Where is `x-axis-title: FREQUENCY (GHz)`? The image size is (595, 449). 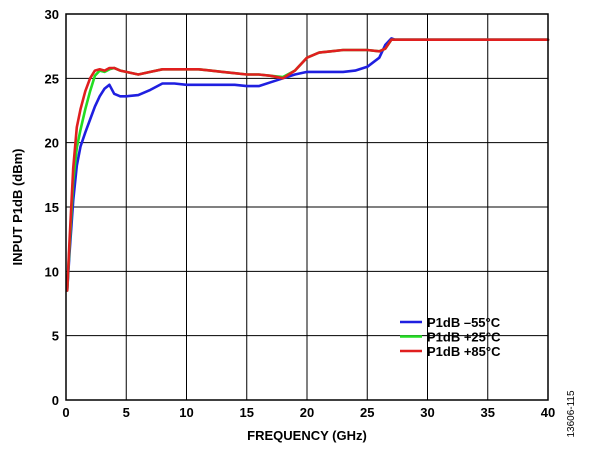 x-axis-title: FREQUENCY (GHz) is located at coordinates (307, 435).